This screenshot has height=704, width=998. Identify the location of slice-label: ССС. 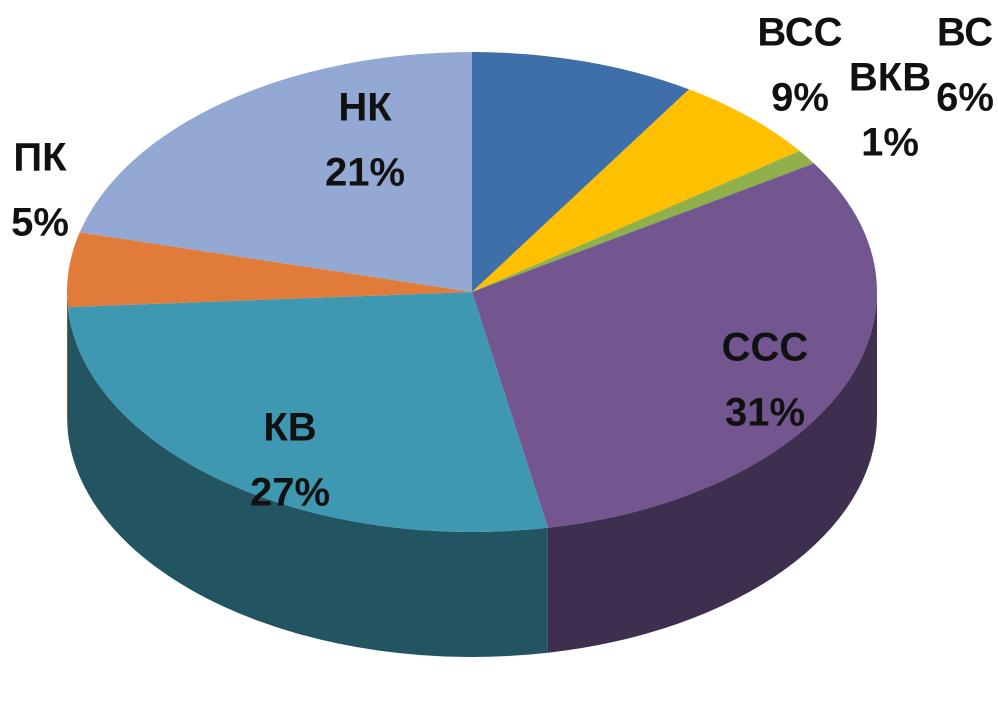
(765, 348).